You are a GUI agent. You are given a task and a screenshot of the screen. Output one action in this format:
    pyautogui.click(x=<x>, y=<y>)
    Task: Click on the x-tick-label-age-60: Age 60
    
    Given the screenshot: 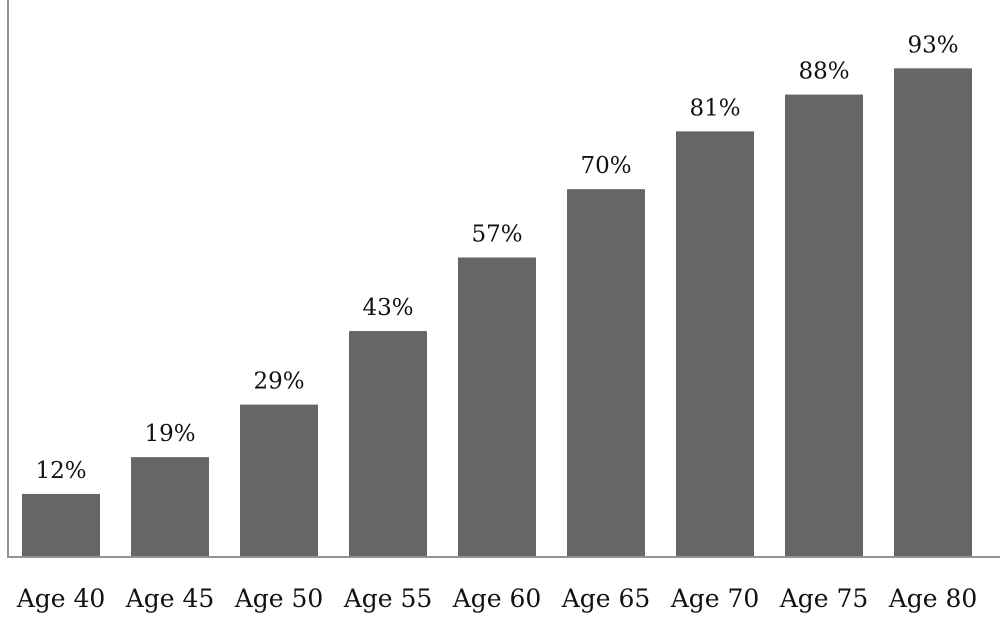 What is the action you would take?
    pyautogui.click(x=497, y=598)
    